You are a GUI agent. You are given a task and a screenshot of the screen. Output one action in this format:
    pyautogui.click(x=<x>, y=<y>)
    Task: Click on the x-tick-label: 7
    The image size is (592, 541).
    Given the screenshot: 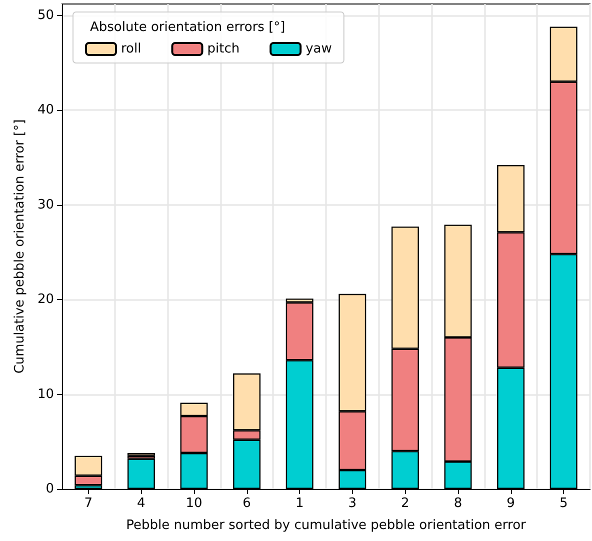 What is the action you would take?
    pyautogui.click(x=88, y=503)
    